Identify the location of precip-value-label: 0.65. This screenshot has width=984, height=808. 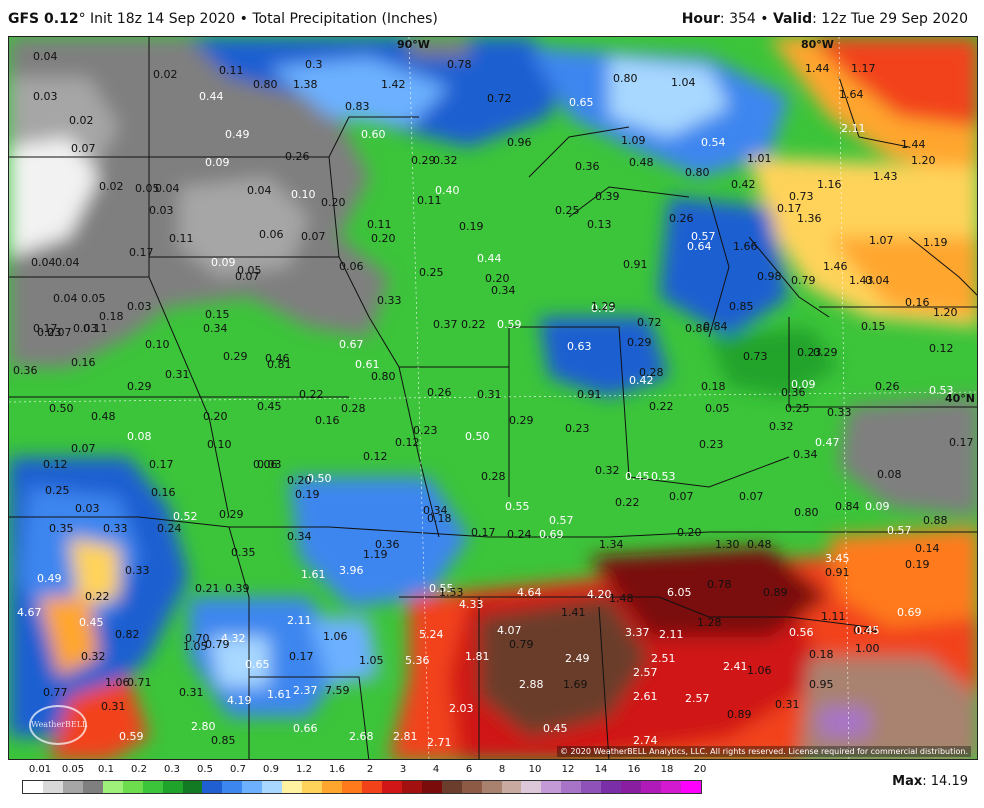
(257, 664).